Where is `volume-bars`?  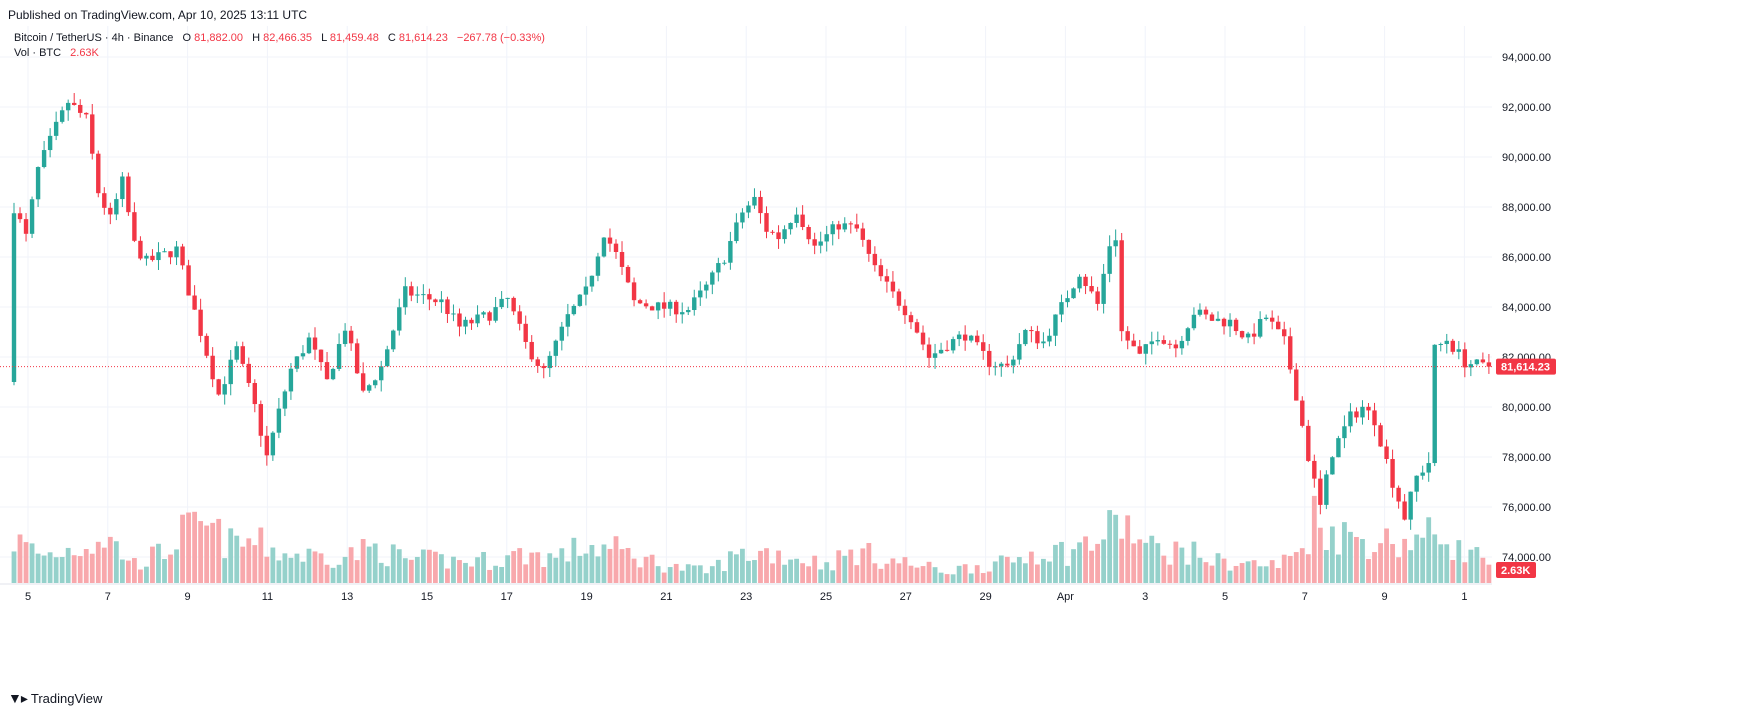 volume-bars is located at coordinates (751, 539).